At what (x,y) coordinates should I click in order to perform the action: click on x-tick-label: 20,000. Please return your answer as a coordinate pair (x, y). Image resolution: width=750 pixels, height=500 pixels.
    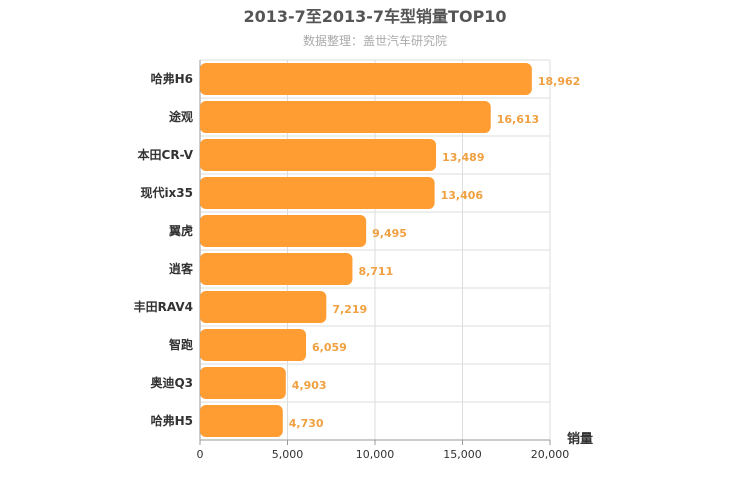
    Looking at the image, I should click on (550, 454).